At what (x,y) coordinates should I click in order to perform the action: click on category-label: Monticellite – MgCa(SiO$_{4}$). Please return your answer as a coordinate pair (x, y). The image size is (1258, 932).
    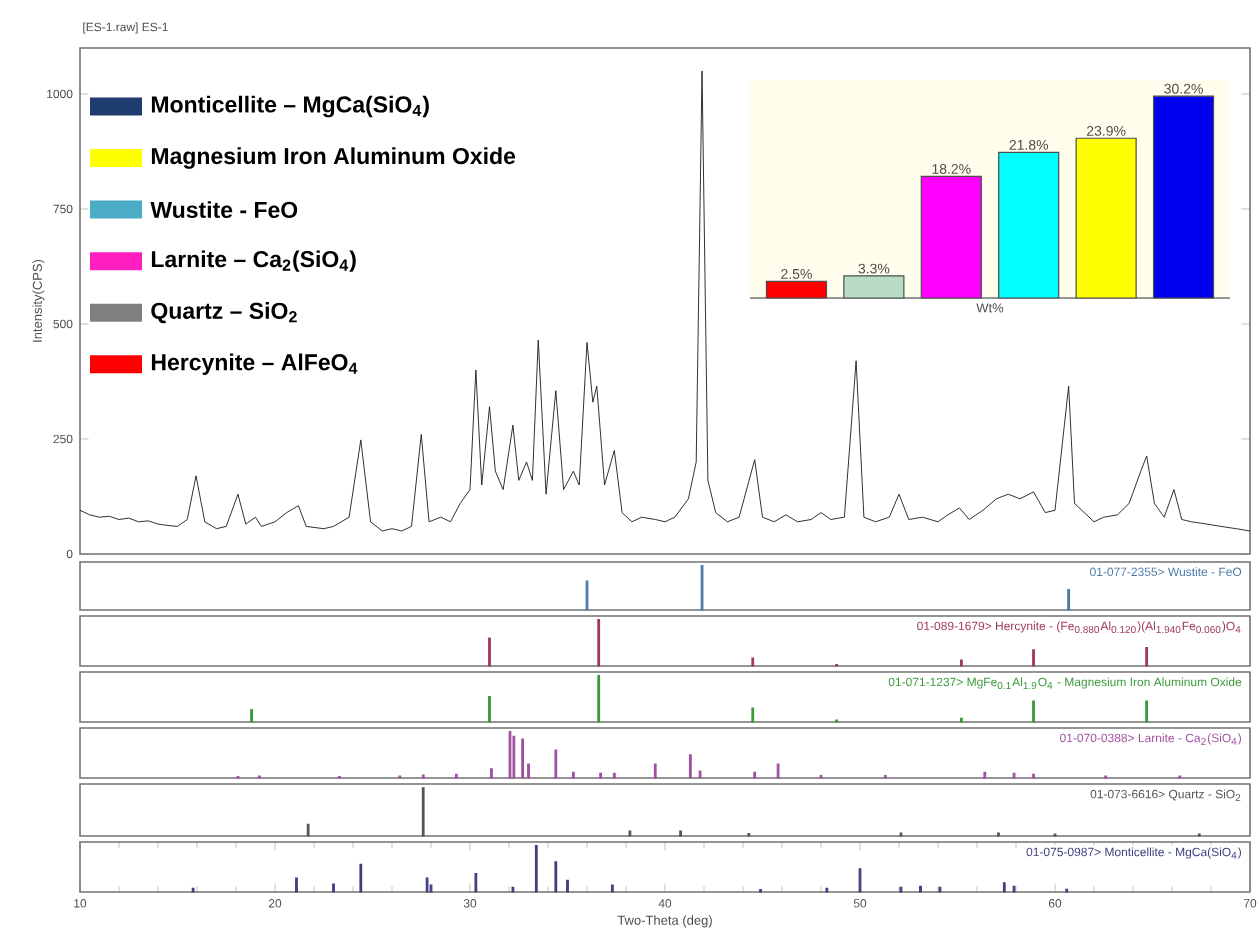
    Looking at the image, I should click on (290, 106).